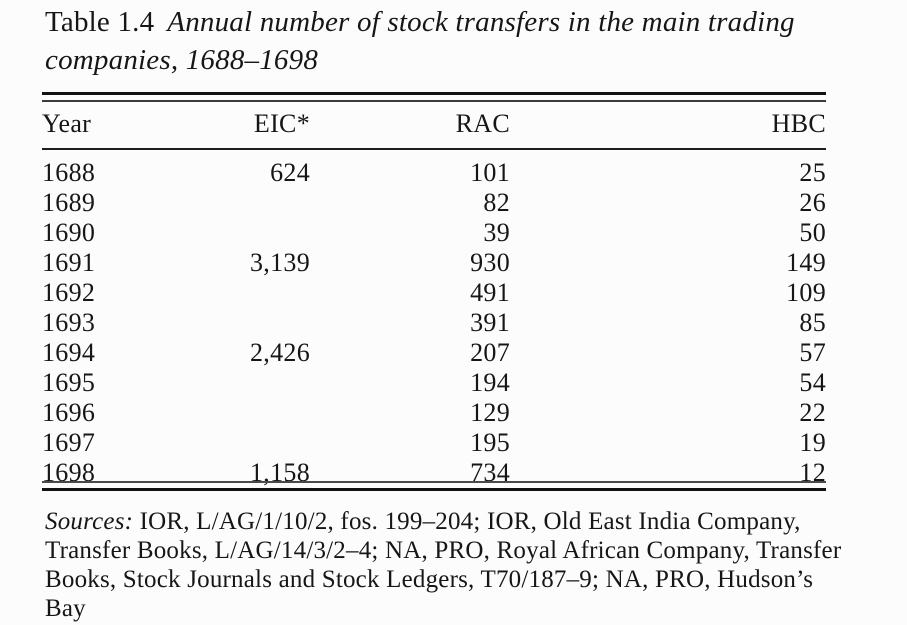 The image size is (907, 625). Describe the element at coordinates (490, 442) in the screenshot. I see `rac-cell: 195` at that location.